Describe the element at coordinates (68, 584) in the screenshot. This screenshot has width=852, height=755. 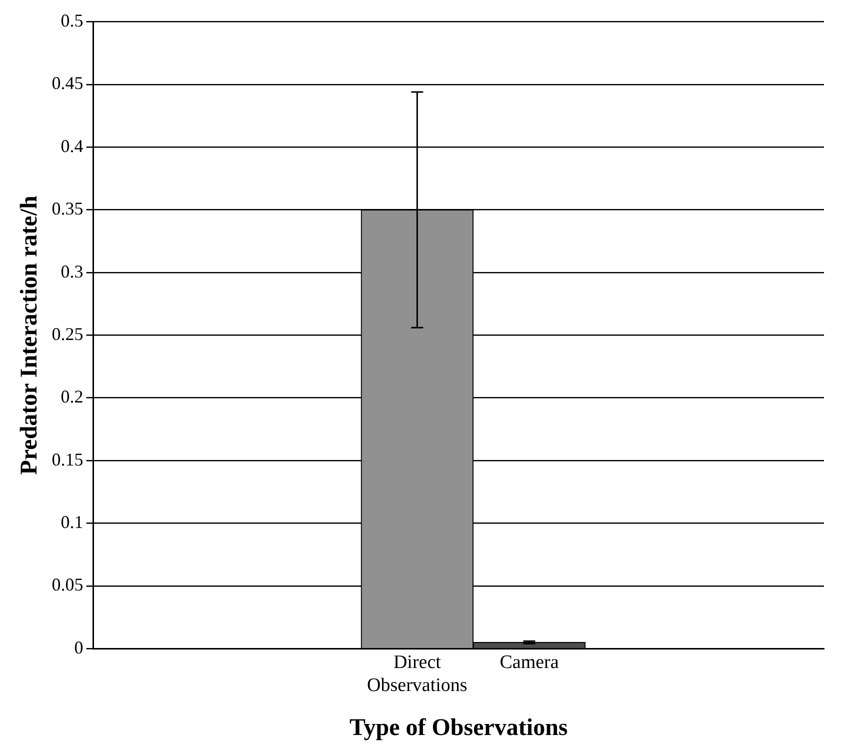
I see `y-tick-label: 0.05` at that location.